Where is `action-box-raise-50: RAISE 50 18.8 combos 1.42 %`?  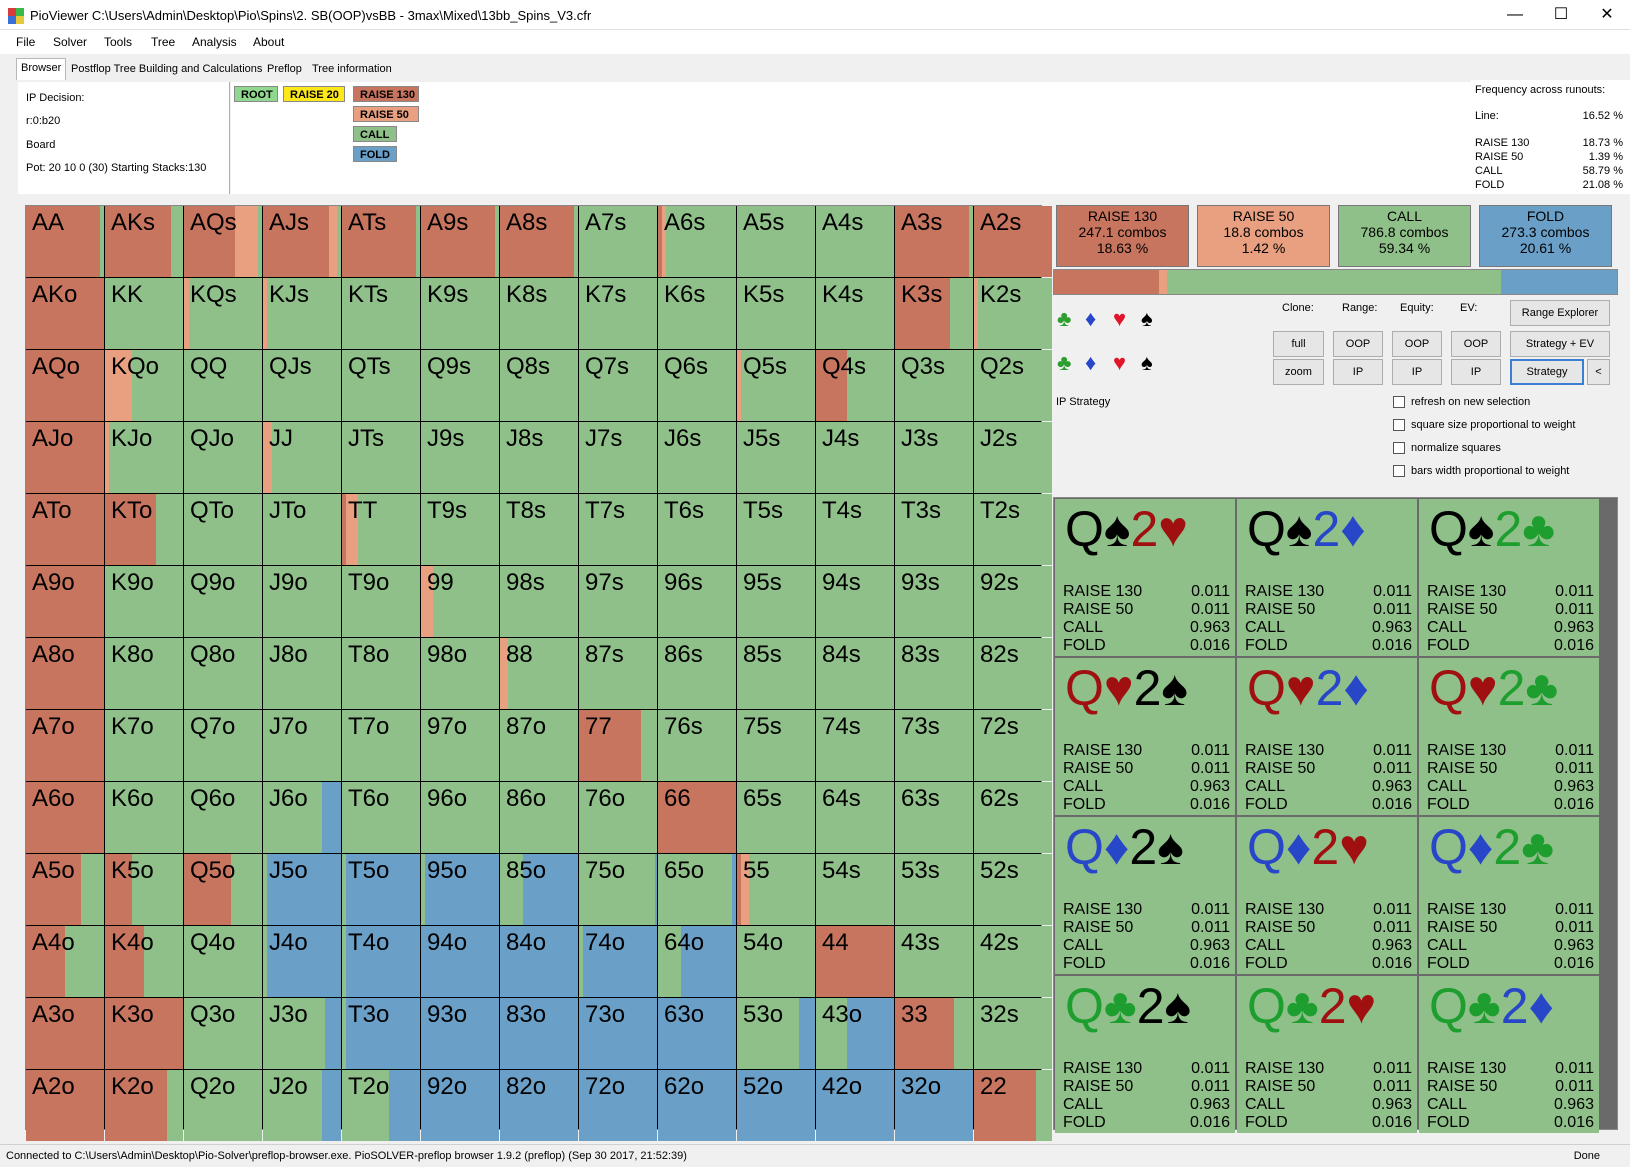
action-box-raise-50: RAISE 50 18.8 combos 1.42 % is located at coordinates (1263, 236).